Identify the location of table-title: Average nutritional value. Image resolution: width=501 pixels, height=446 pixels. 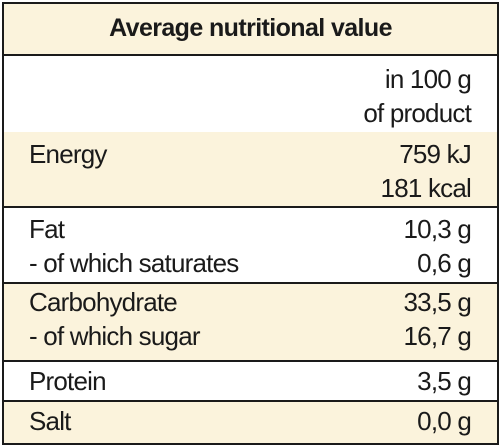
(250, 28).